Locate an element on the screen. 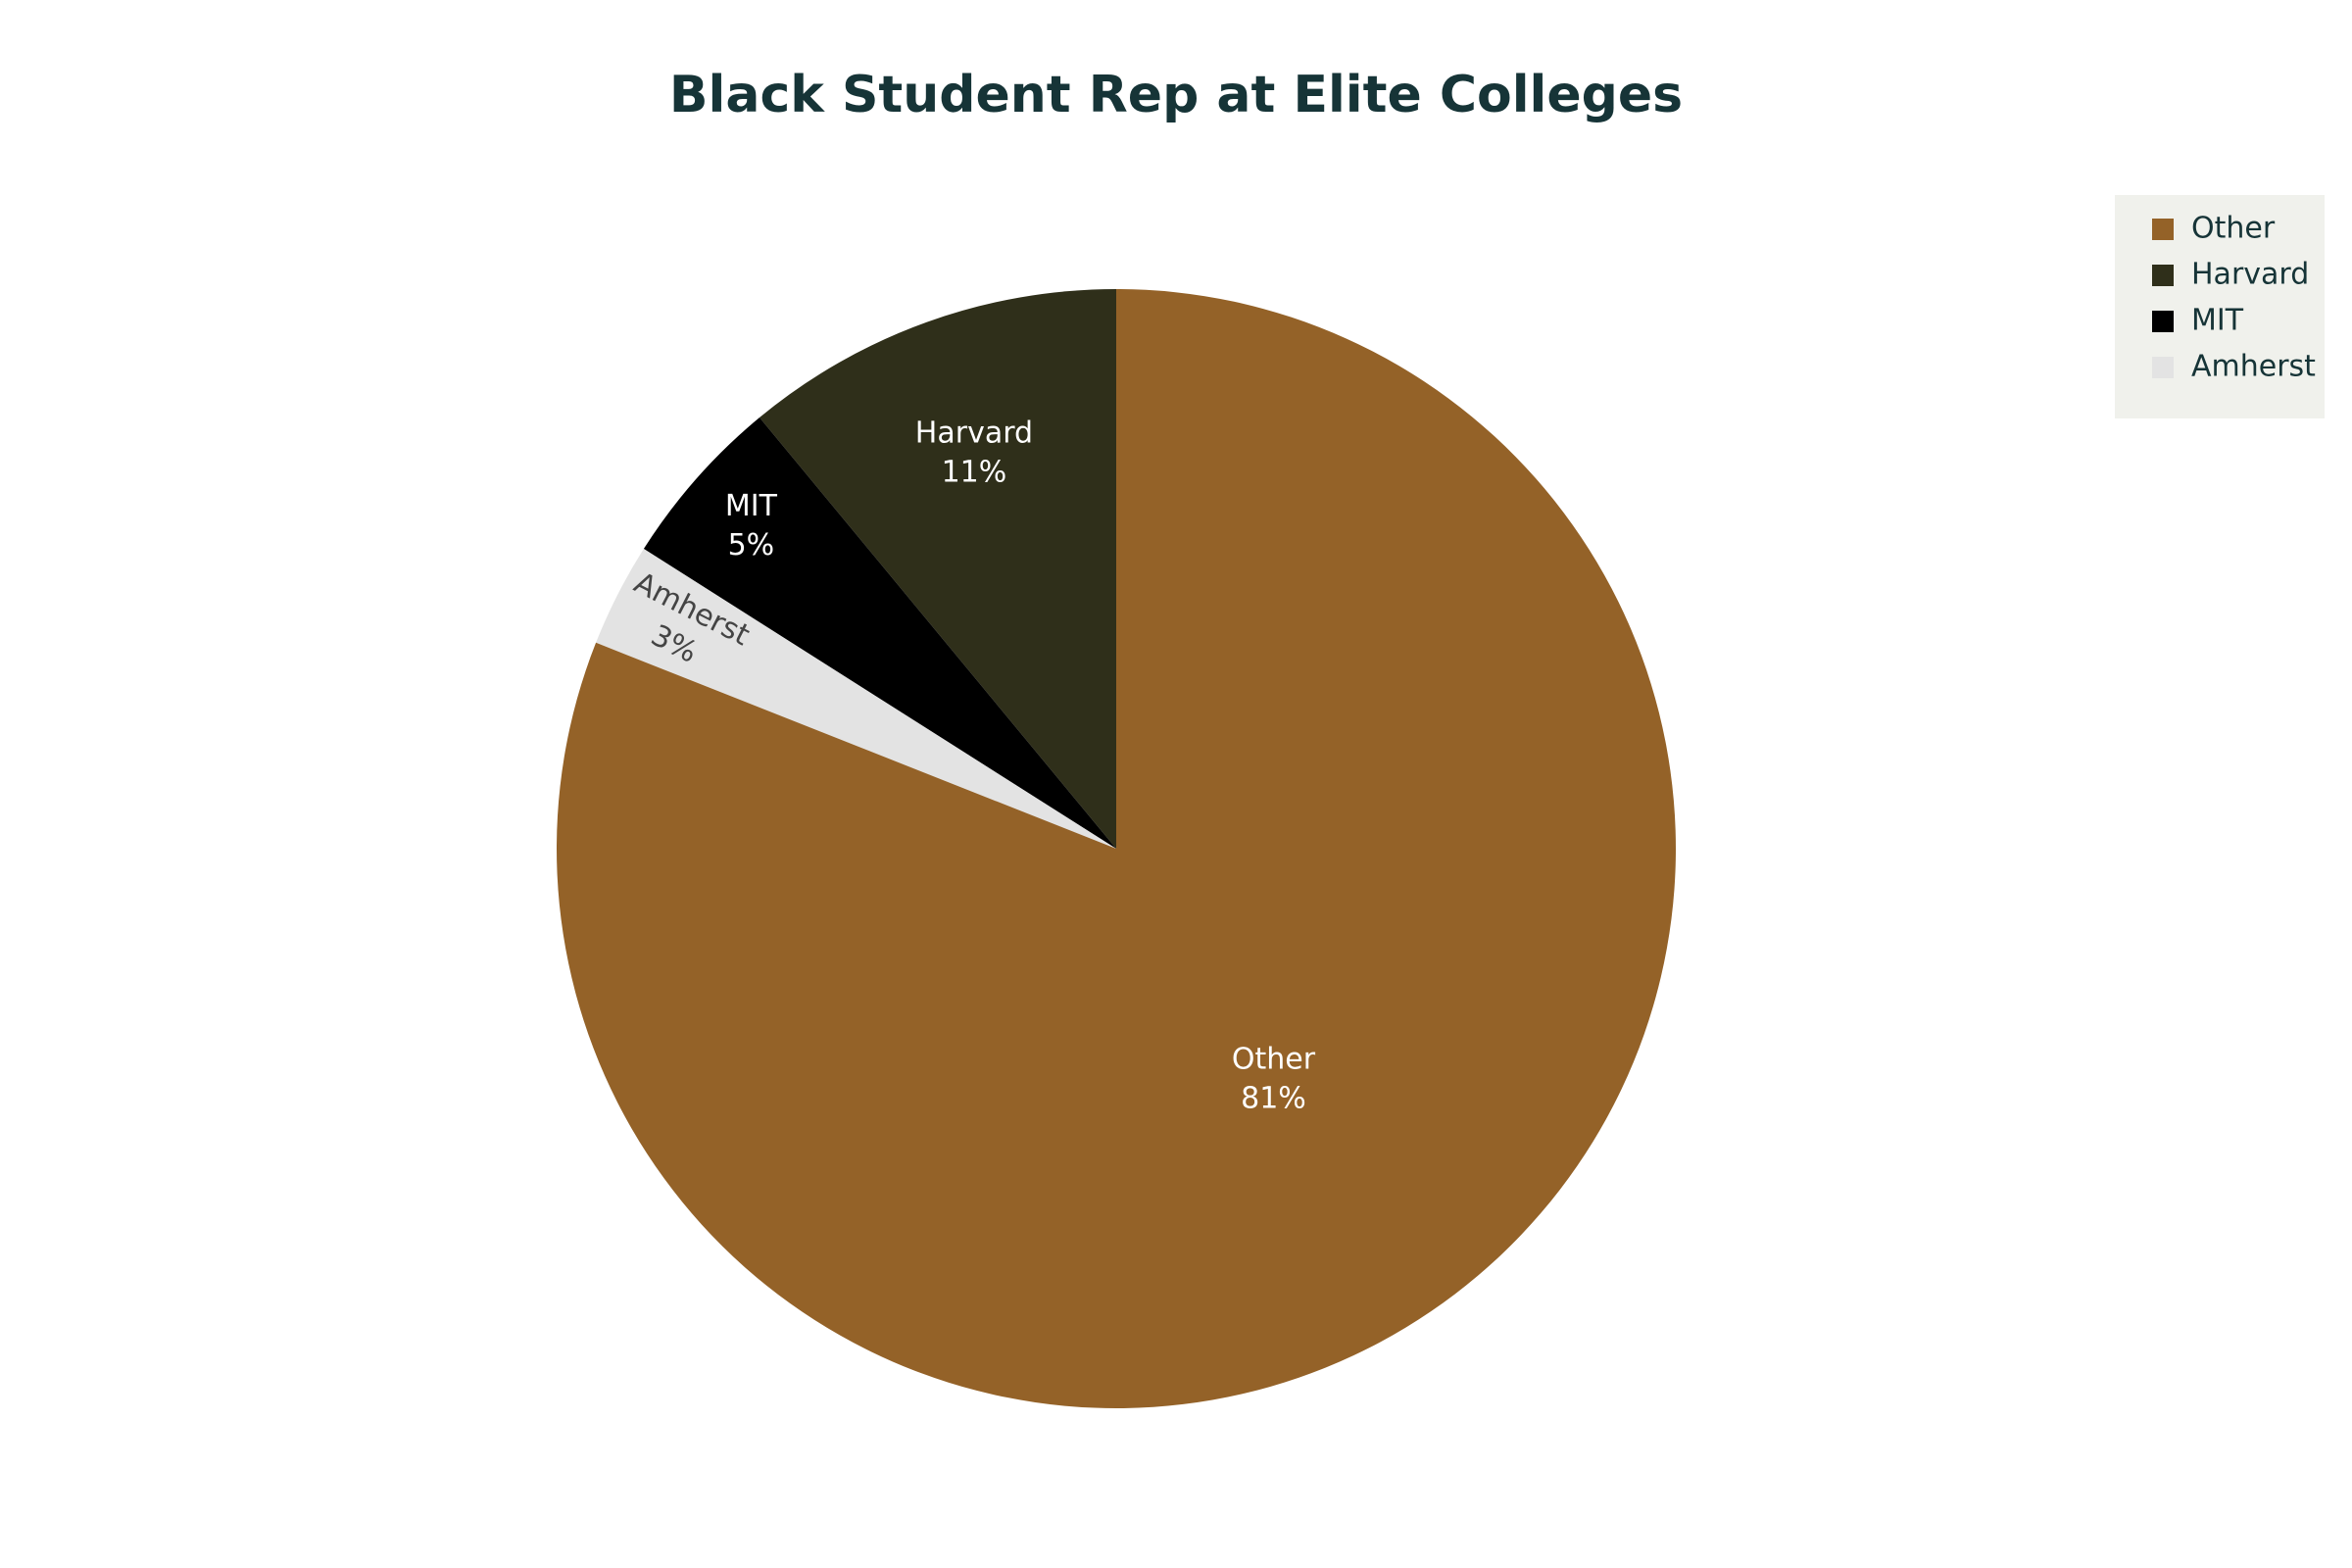  slice-label: Other 81% is located at coordinates (1274, 1079).